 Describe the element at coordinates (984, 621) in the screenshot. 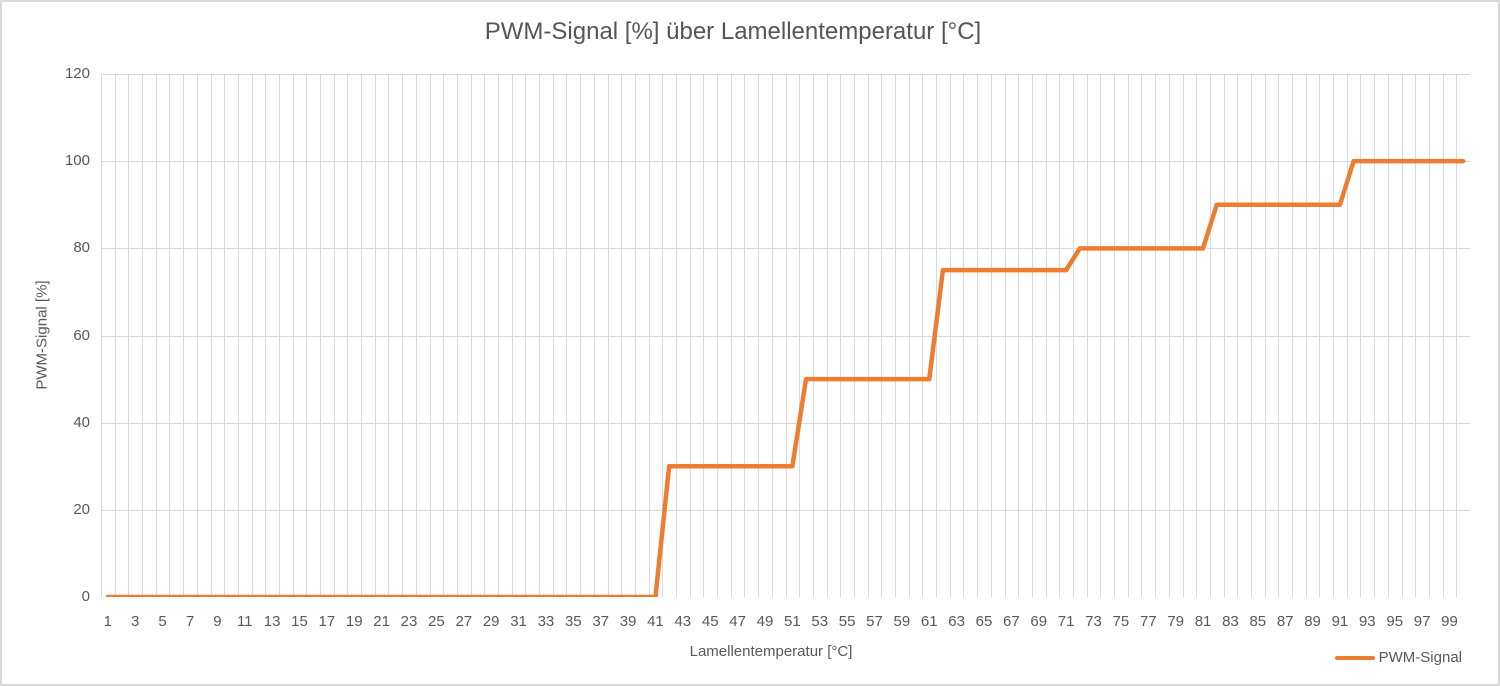

I see `x-tick-label: 65` at that location.